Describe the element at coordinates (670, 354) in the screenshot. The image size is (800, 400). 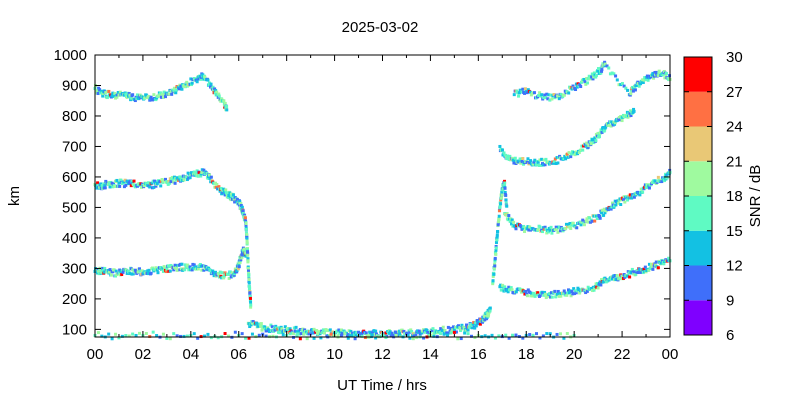
I see `x-tick-label: 00` at that location.